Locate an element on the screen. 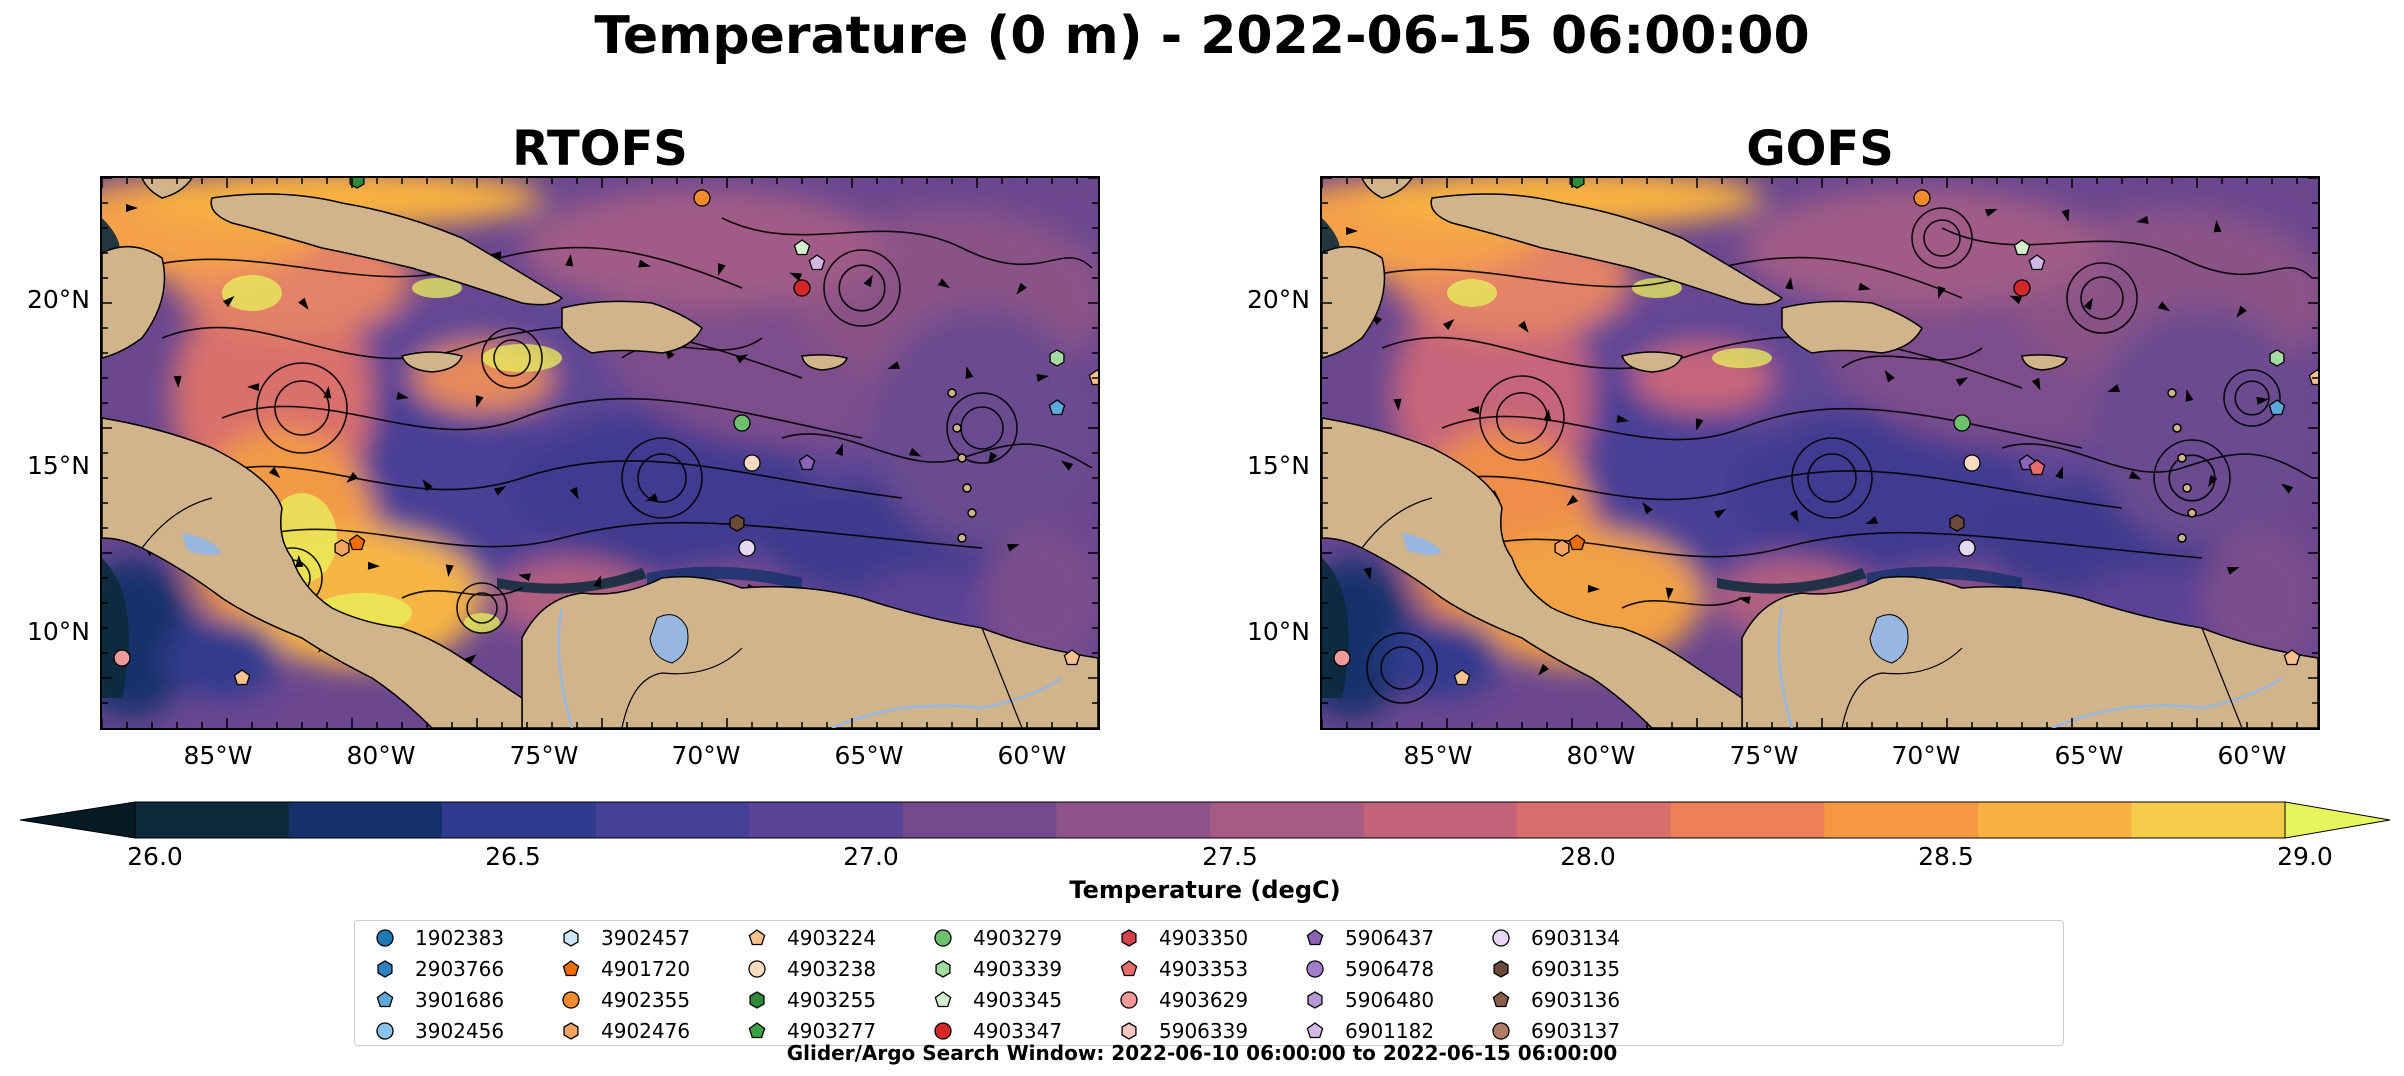  legend-item: 6901182 is located at coordinates (1368, 1031).